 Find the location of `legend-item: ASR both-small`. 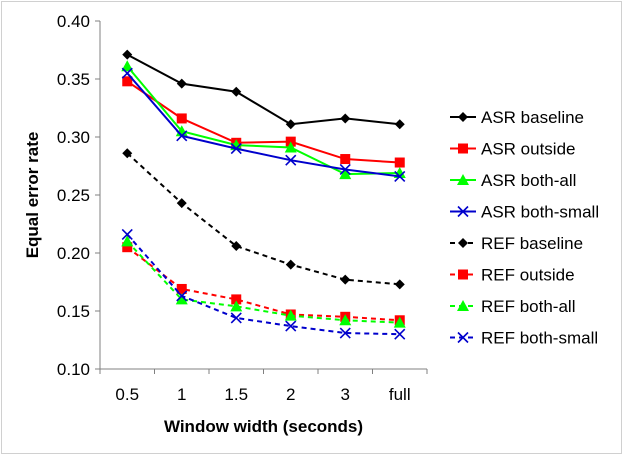

legend-item: ASR both-small is located at coordinates (524, 212).